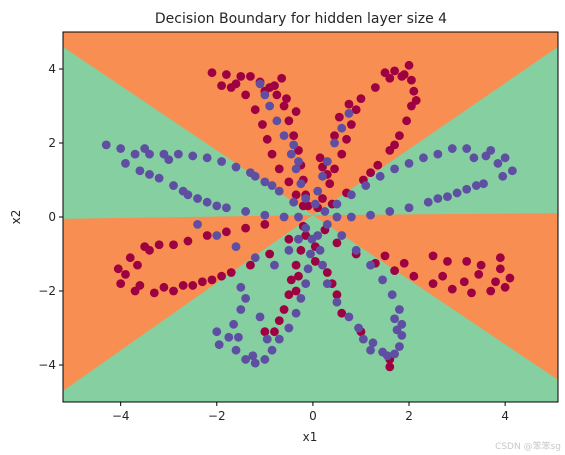  Describe the element at coordinates (52, 69) in the screenshot. I see `y-tick-label: 4` at that location.